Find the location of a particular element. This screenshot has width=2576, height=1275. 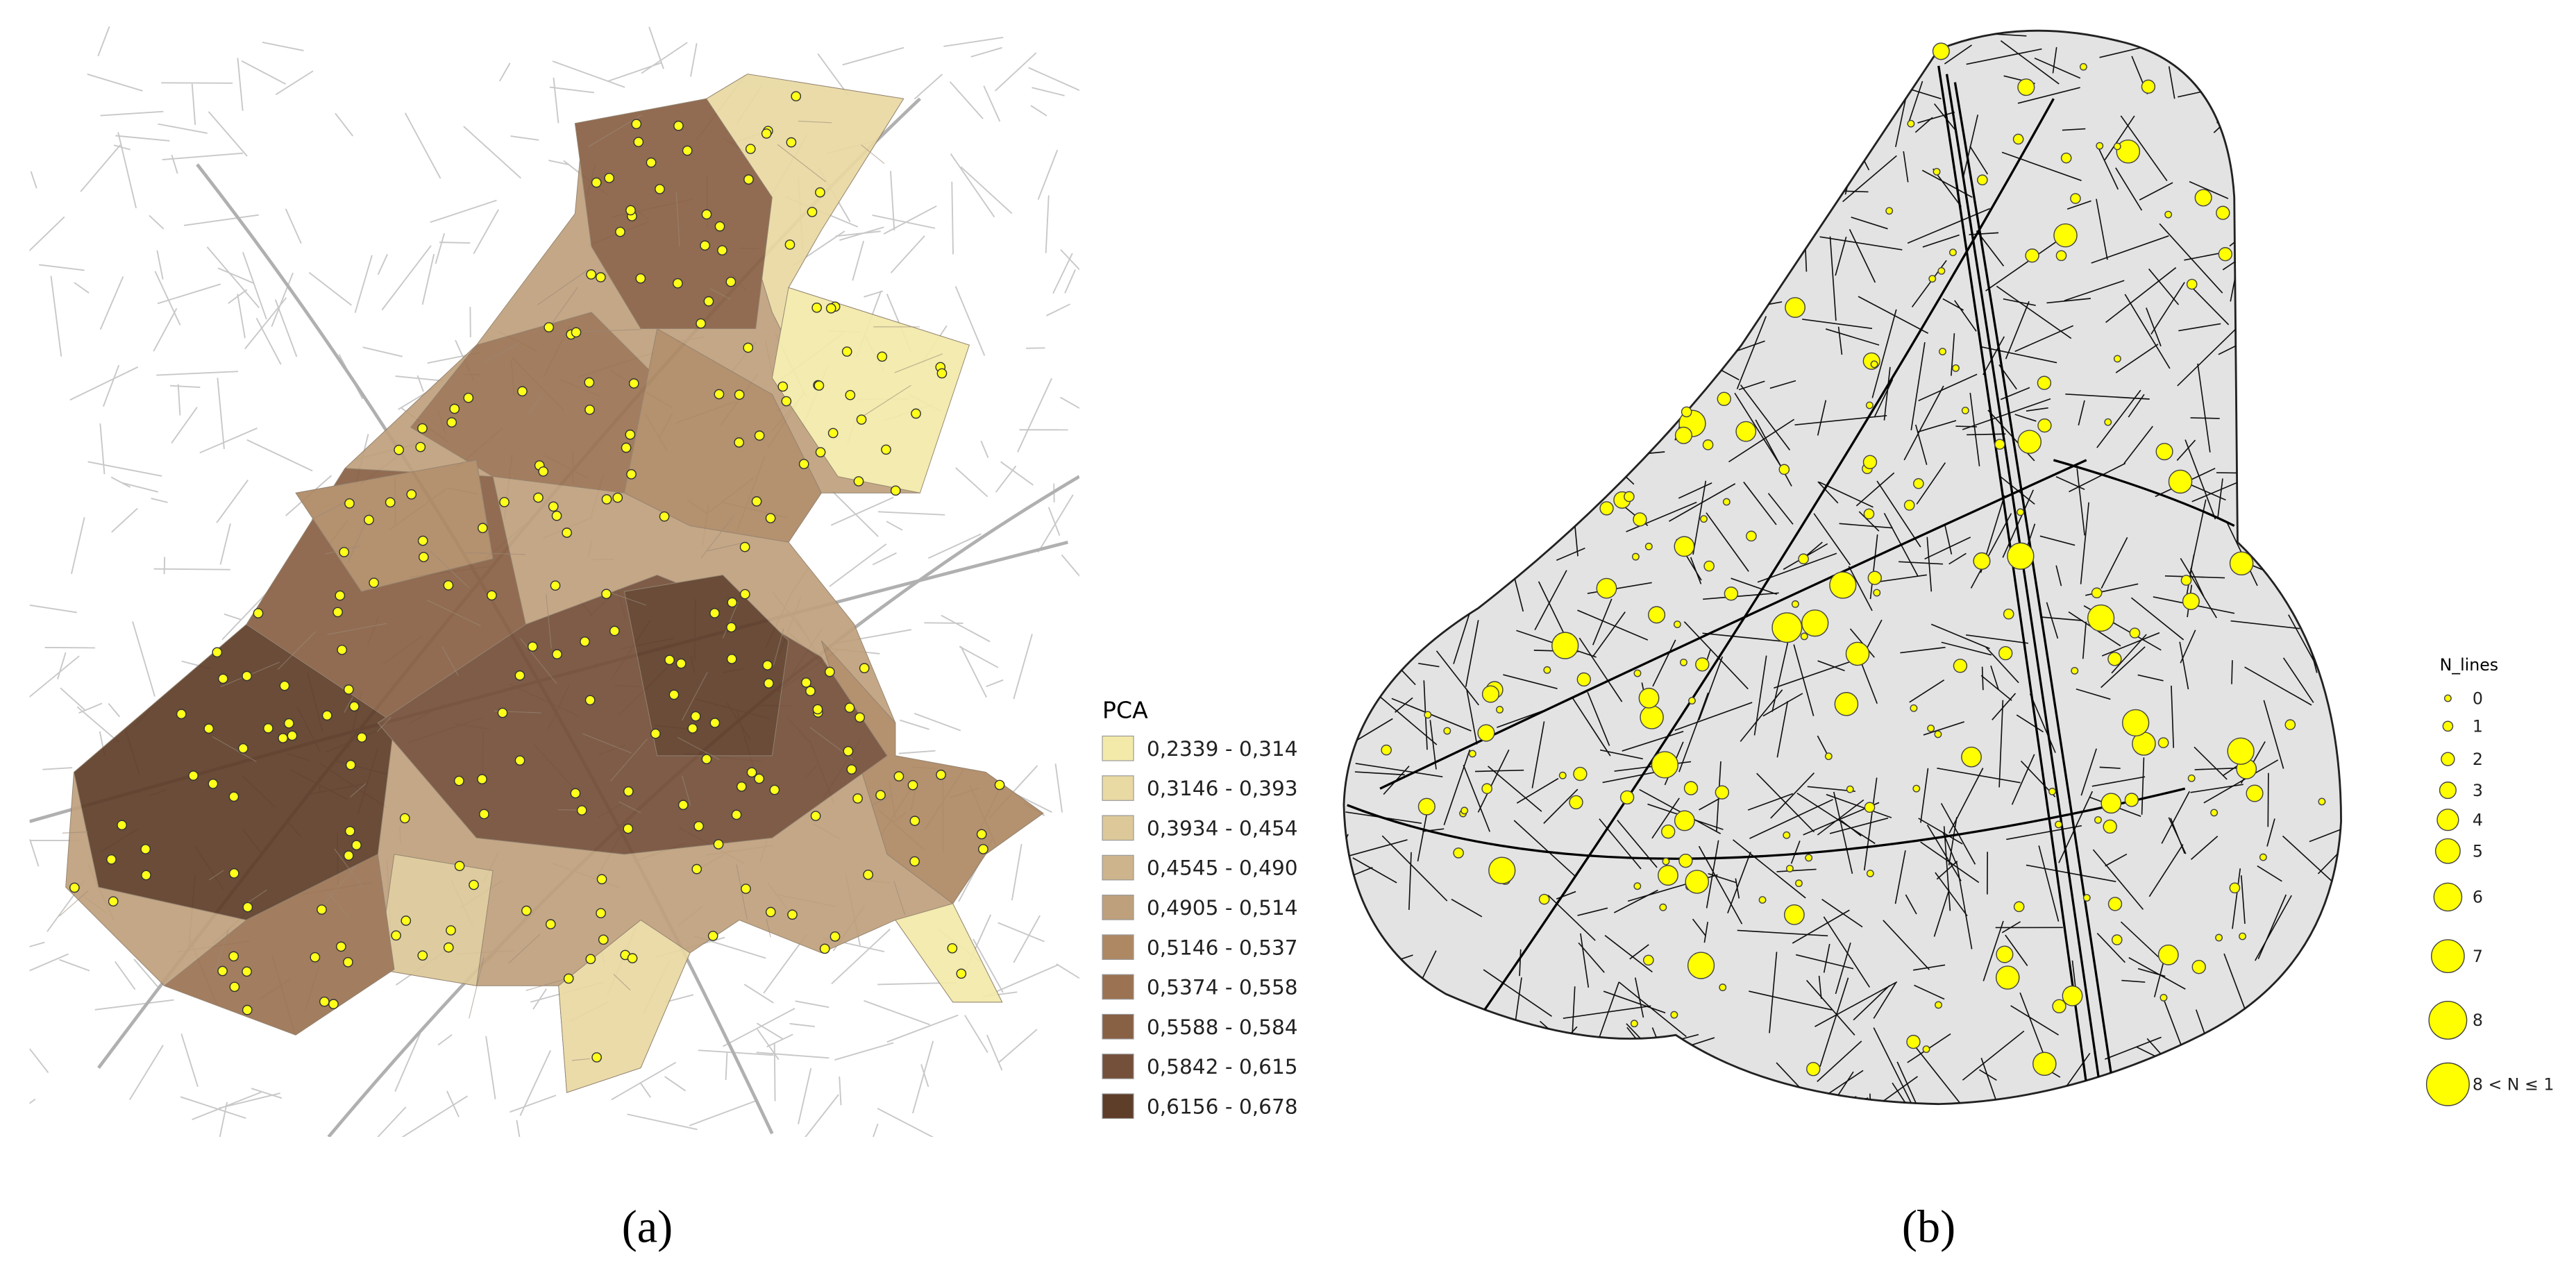

legend-swatch is located at coordinates (1118, 1106).